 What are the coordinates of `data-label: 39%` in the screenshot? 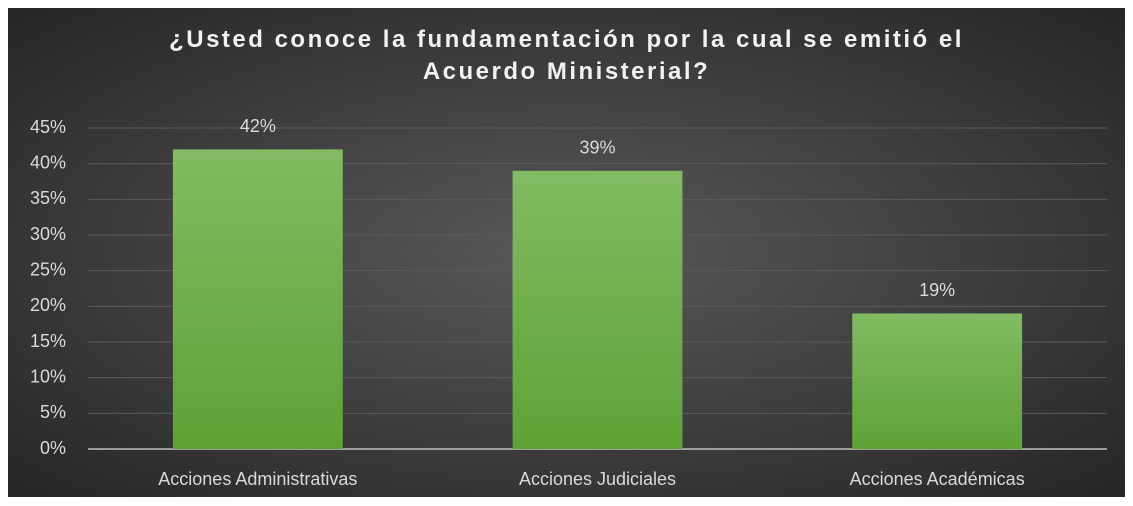 It's located at (597, 148).